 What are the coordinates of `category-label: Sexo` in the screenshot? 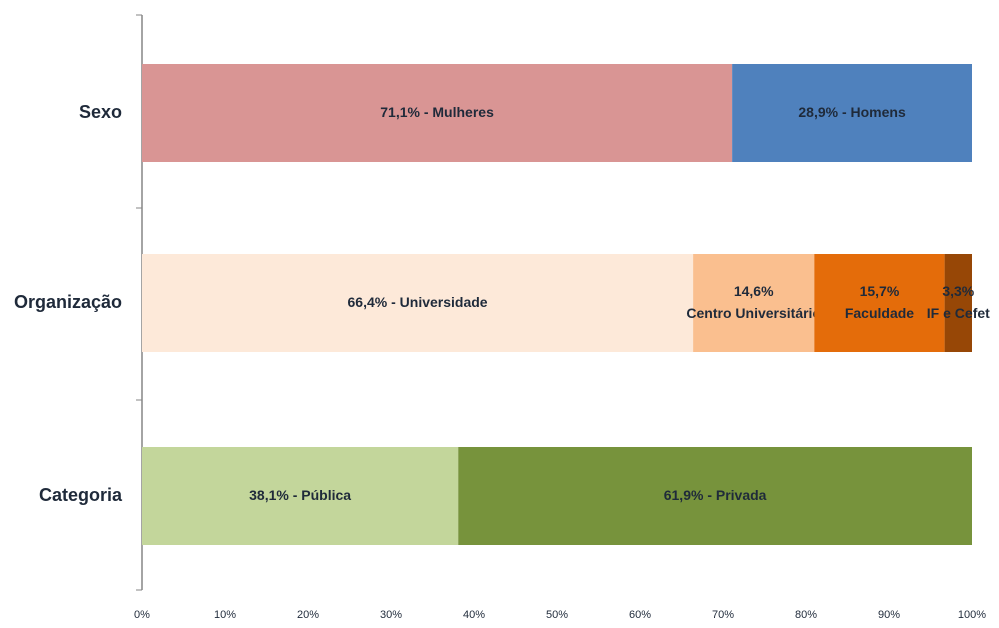 It's located at (100, 112).